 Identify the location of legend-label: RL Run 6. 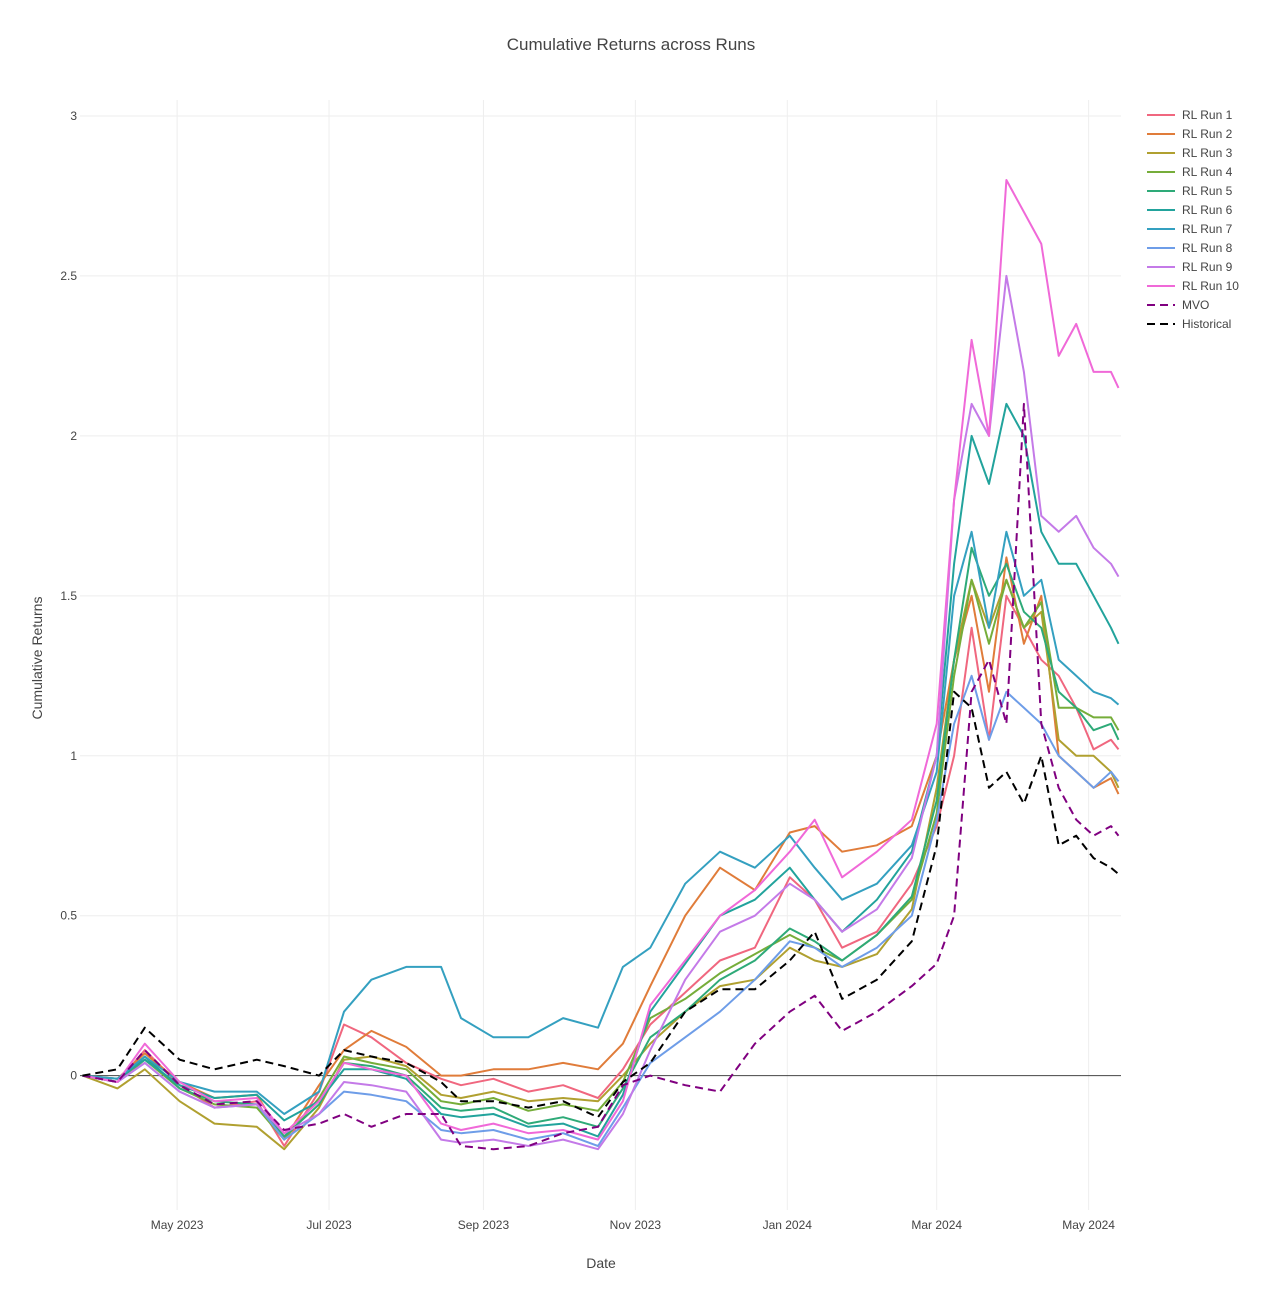
(1207, 210).